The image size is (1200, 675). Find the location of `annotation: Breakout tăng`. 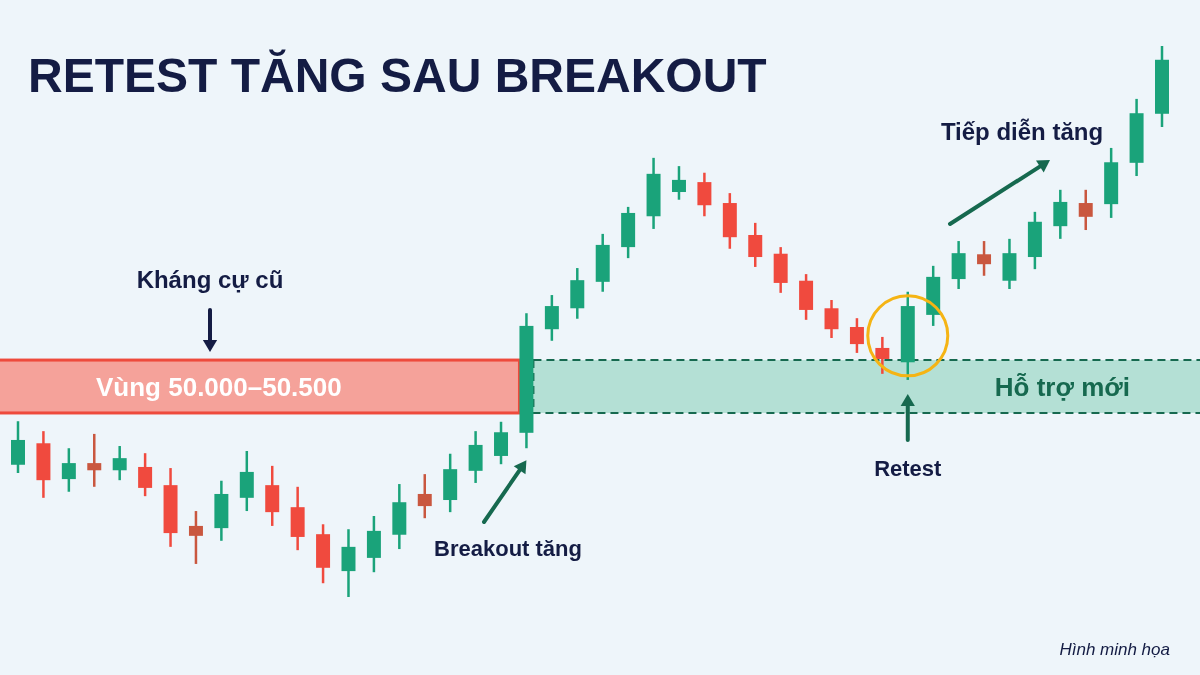

annotation: Breakout tăng is located at coordinates (508, 548).